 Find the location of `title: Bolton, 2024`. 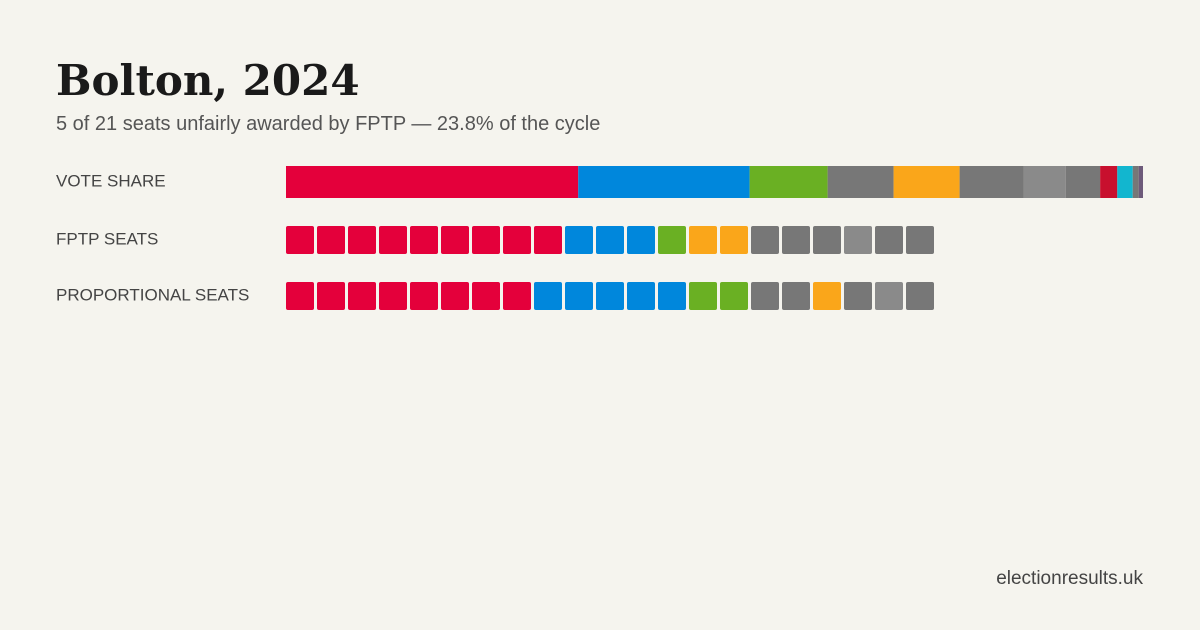

title: Bolton, 2024 is located at coordinates (208, 80).